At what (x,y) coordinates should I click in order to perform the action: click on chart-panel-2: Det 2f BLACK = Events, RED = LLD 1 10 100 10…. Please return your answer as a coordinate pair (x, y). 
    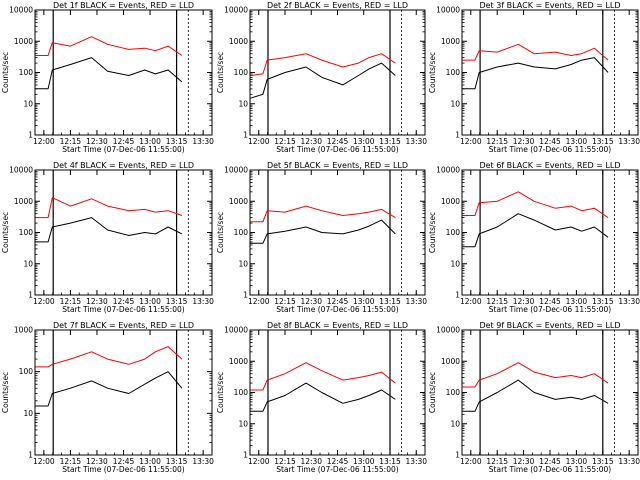
    Looking at the image, I should click on (321, 77).